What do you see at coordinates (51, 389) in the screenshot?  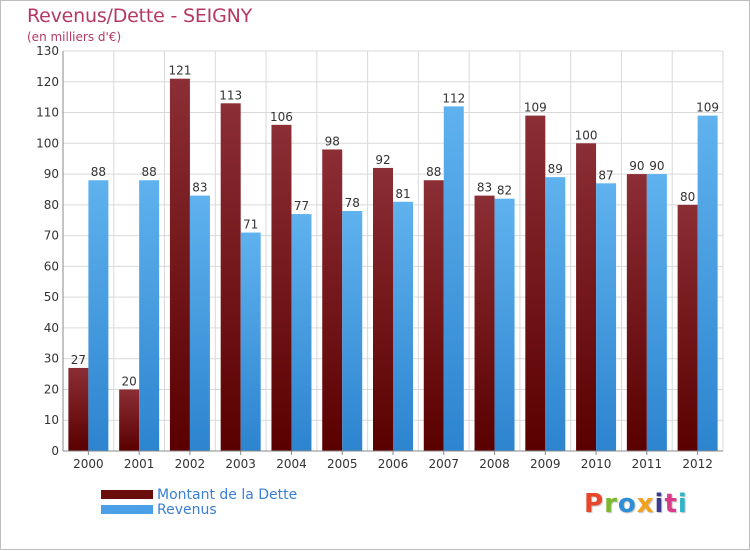 I see `y-tick-label: 20` at bounding box center [51, 389].